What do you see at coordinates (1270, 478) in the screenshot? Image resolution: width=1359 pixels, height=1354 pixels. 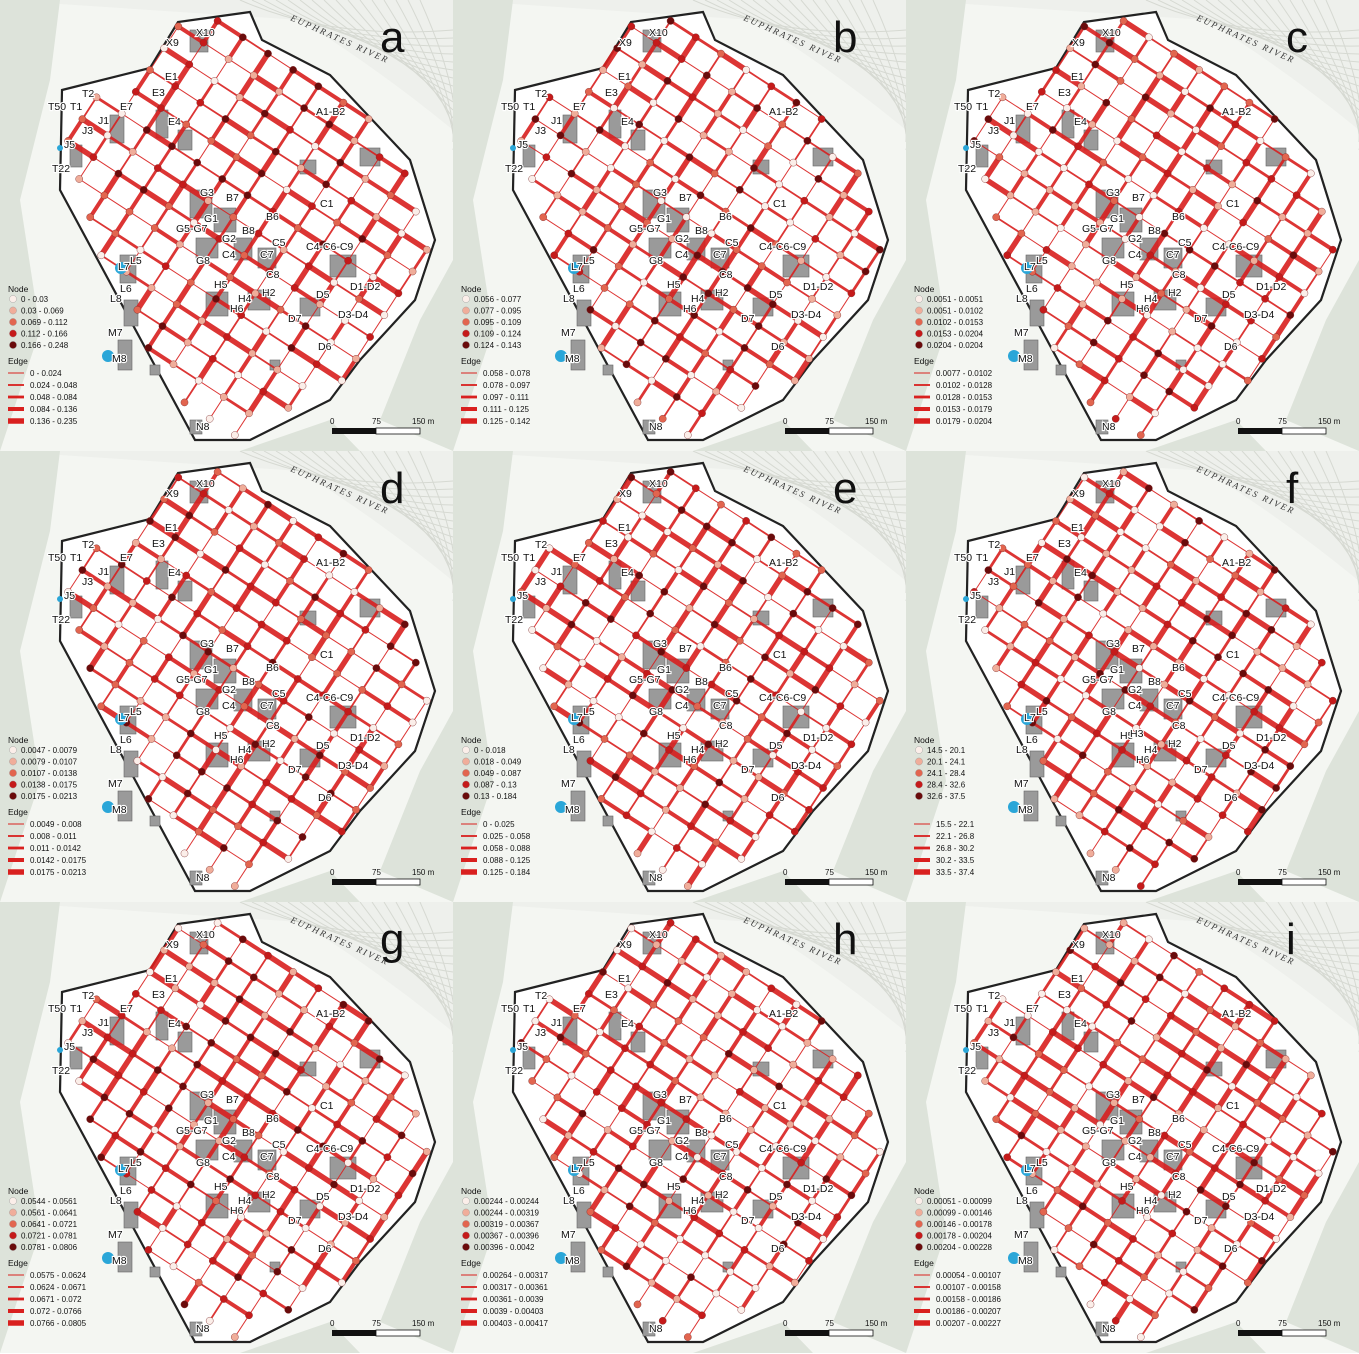 I see `river-wave-line` at bounding box center [1270, 478].